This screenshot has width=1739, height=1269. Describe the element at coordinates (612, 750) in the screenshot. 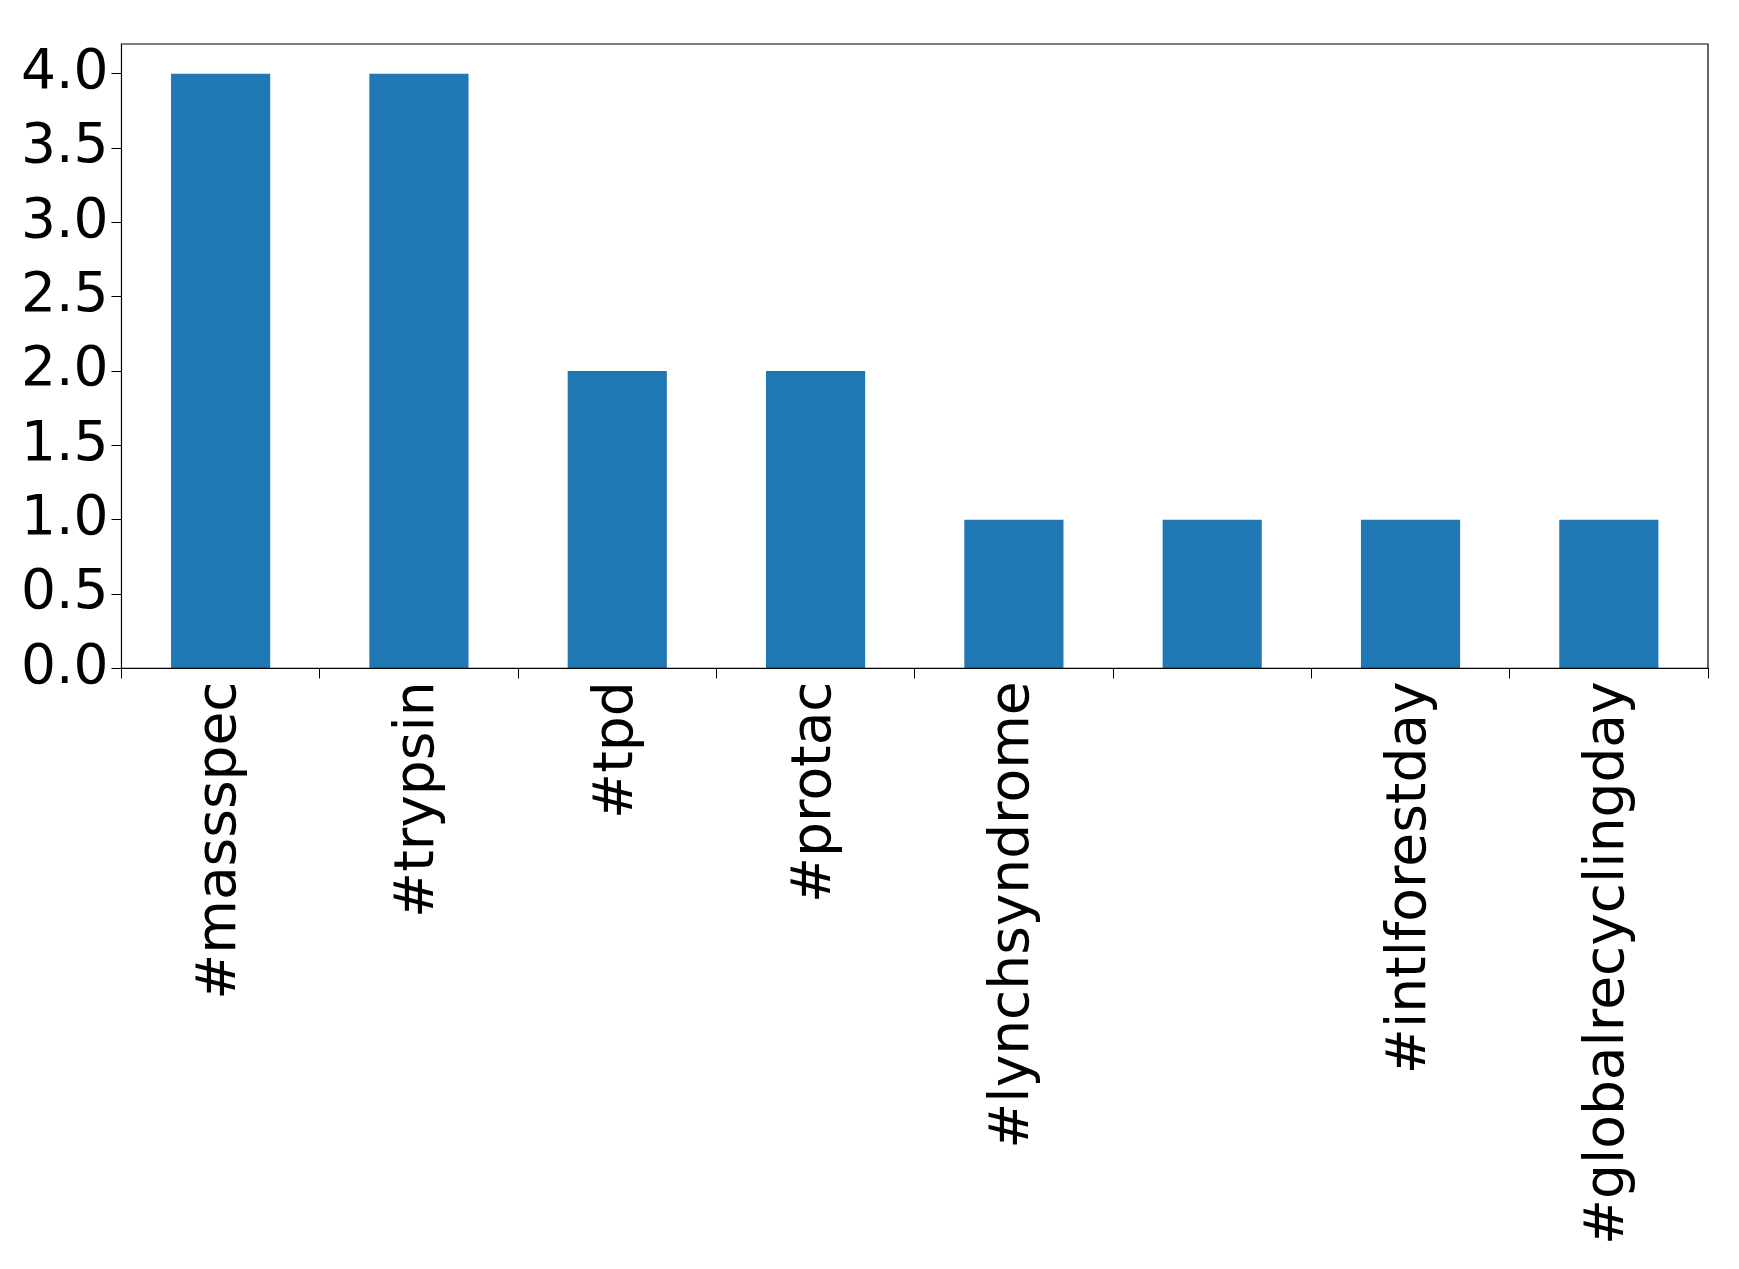

I see `x-tick-label: #tpd` at that location.